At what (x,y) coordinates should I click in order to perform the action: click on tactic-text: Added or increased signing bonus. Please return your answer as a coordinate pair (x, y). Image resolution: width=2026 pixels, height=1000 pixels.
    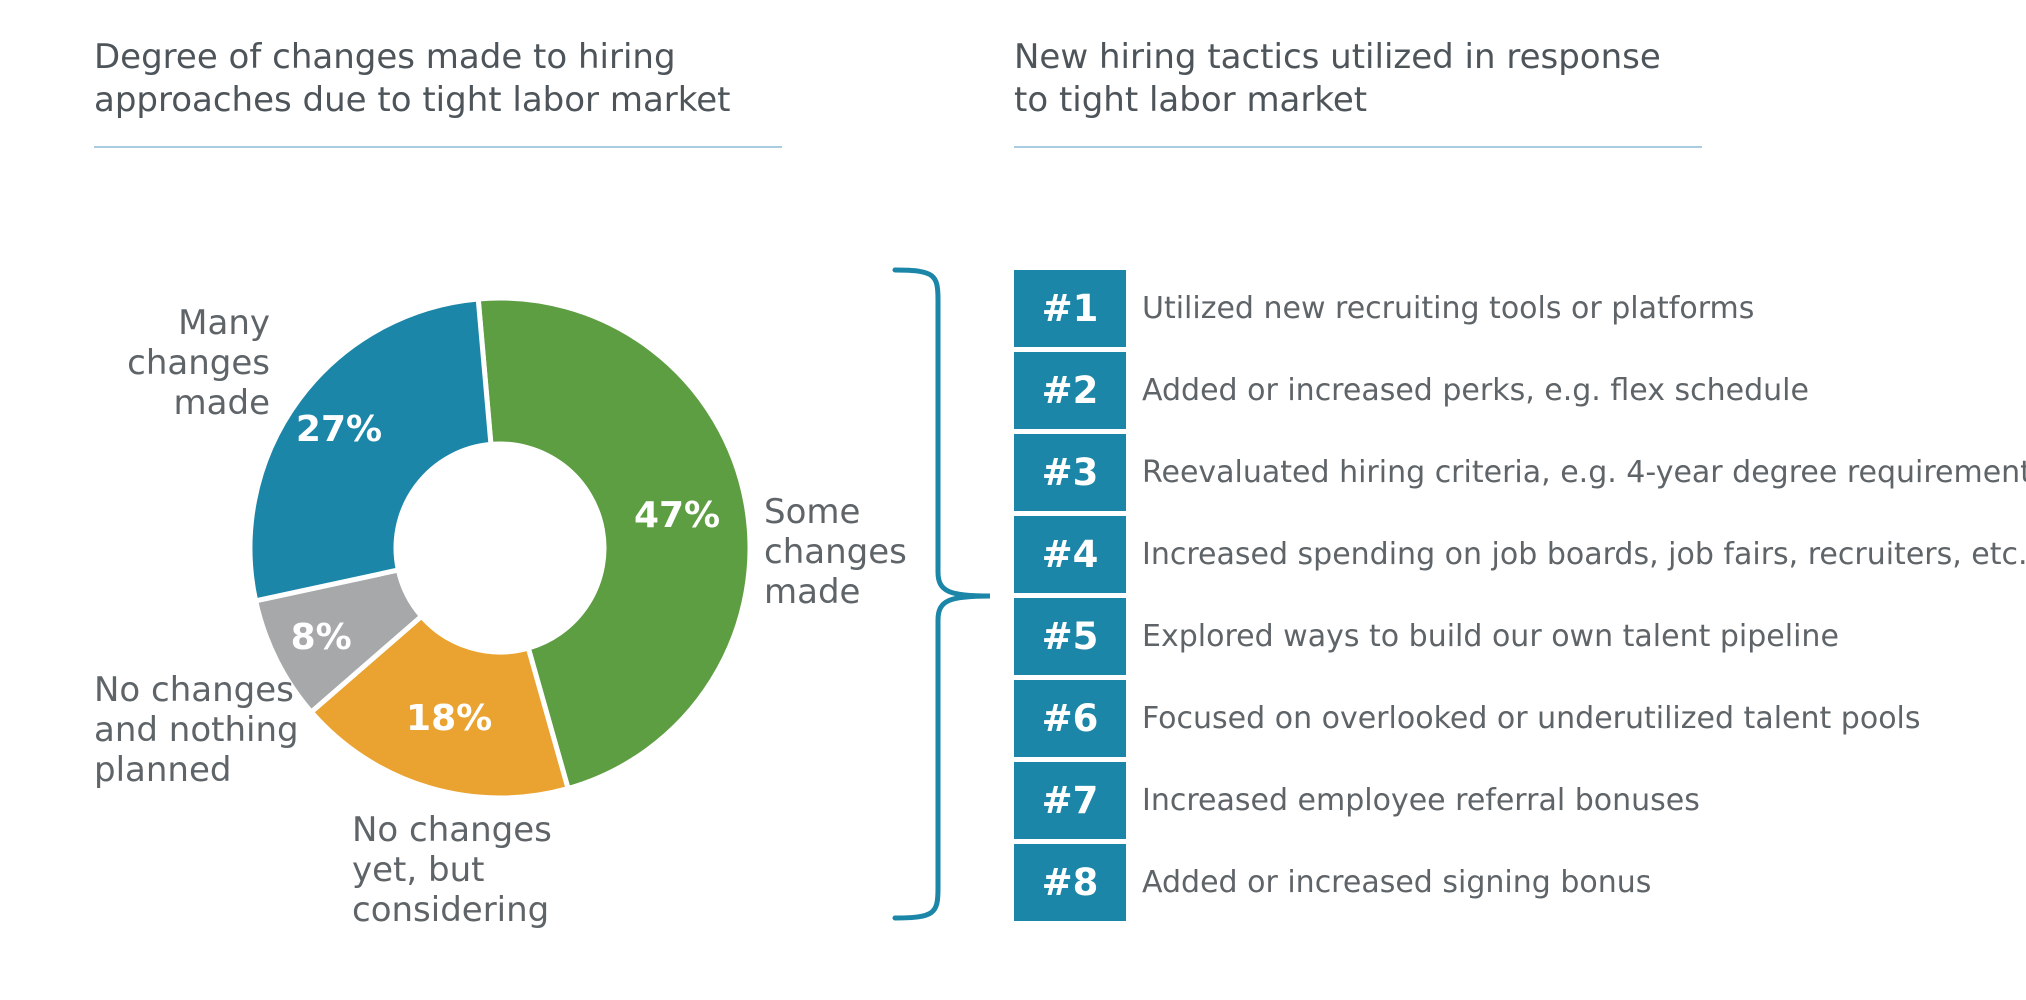
    Looking at the image, I should click on (1397, 882).